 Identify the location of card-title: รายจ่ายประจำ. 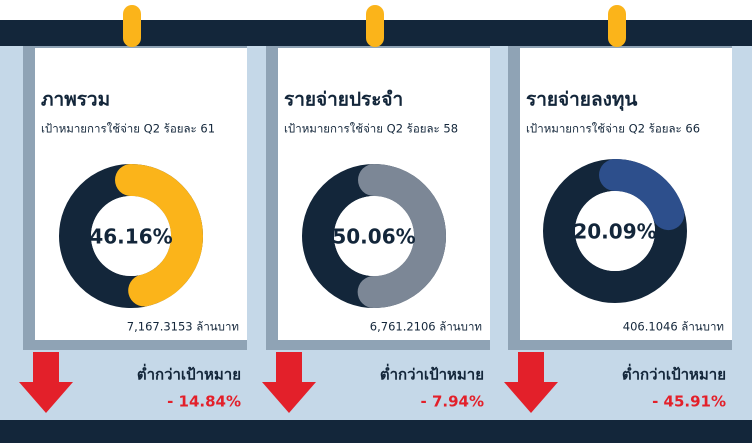
(343, 100).